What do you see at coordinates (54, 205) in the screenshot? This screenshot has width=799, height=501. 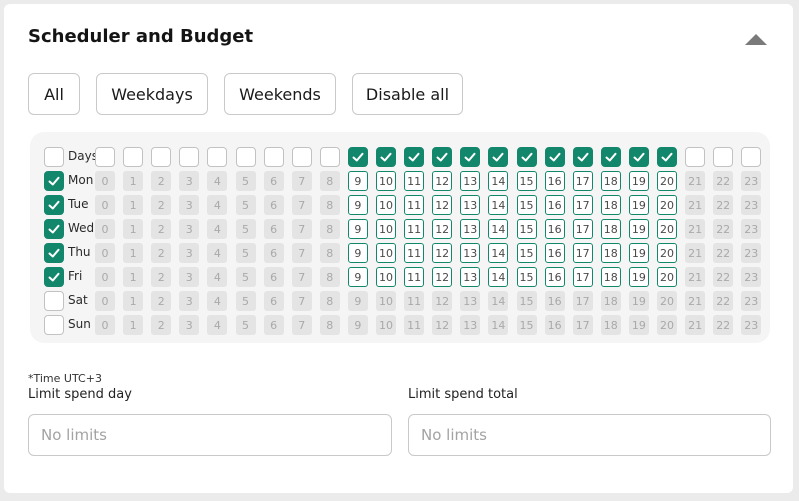 I see `day-checkbox-tue` at bounding box center [54, 205].